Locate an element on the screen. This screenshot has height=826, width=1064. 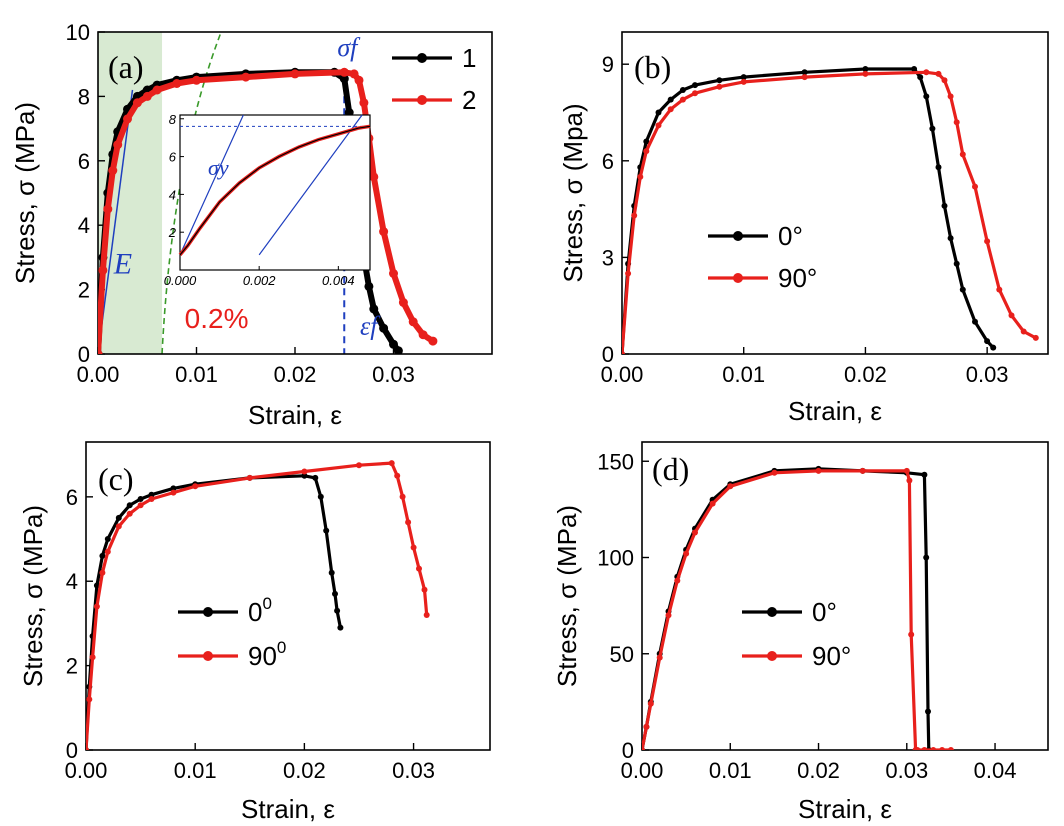
y-axis-label: Stress, σ (Mpa) is located at coordinates (573, 192).